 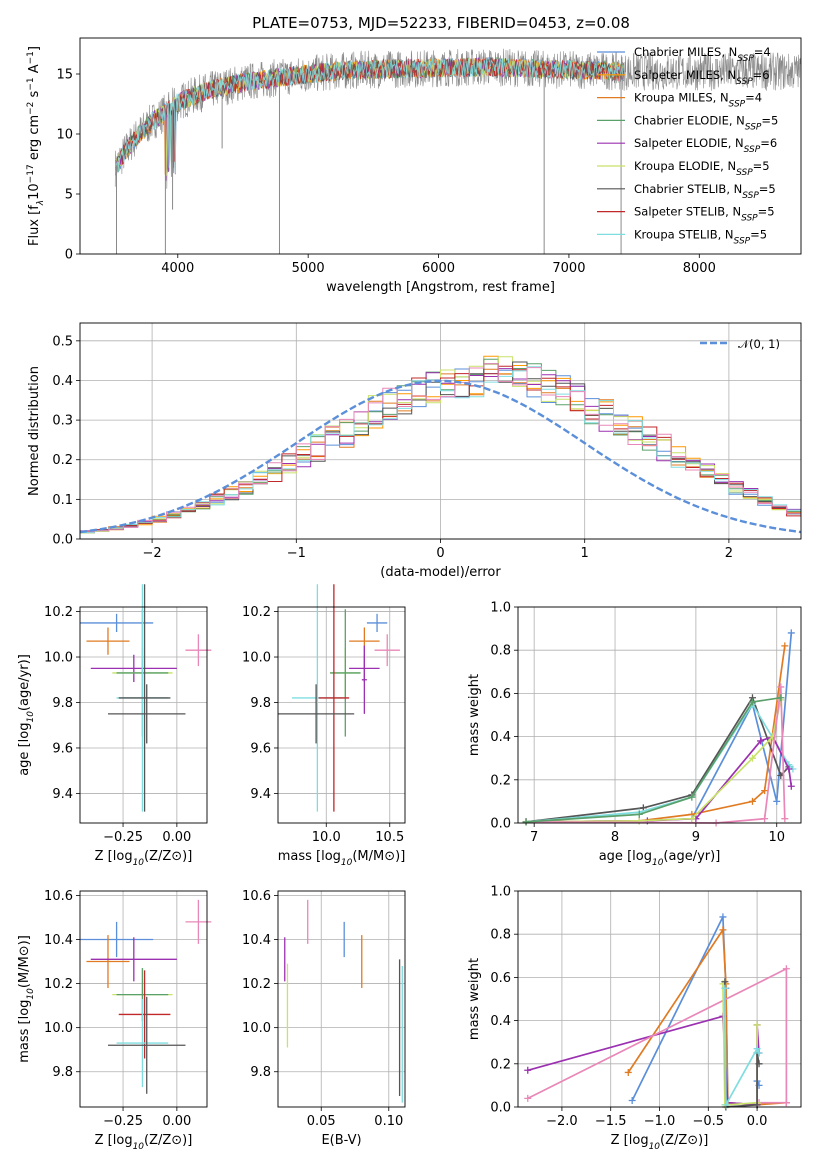 I want to click on mass_weight_vs_Z-xlabel: Z [log10(Z/Z⊙)], so click(x=660, y=1142).